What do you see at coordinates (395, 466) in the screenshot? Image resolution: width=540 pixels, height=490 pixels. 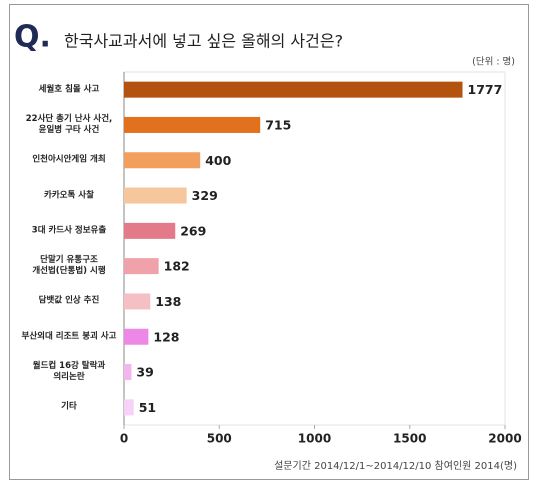 I see `footer: 설문기간 2014/12/1~2014/12/10 참여인원 2014(명)` at bounding box center [395, 466].